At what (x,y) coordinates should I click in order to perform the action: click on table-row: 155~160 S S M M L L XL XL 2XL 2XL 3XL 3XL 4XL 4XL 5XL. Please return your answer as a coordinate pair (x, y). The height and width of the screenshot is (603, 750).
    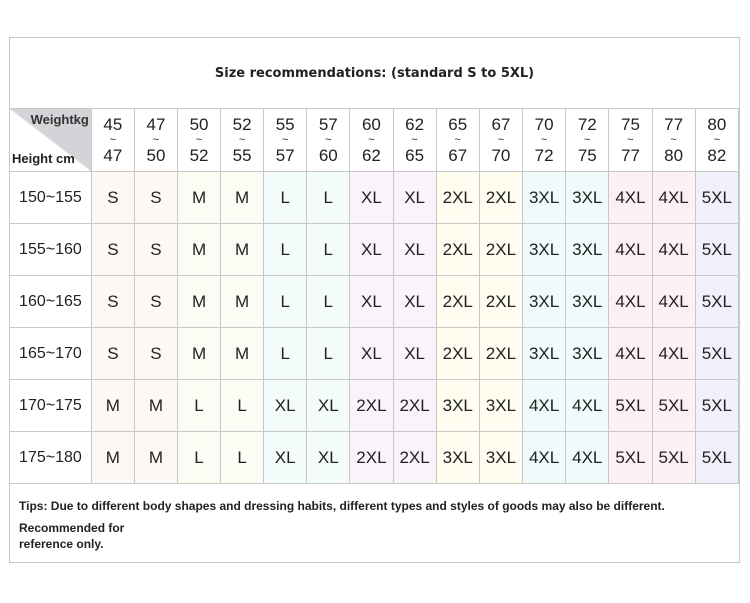
    Looking at the image, I should click on (374, 249).